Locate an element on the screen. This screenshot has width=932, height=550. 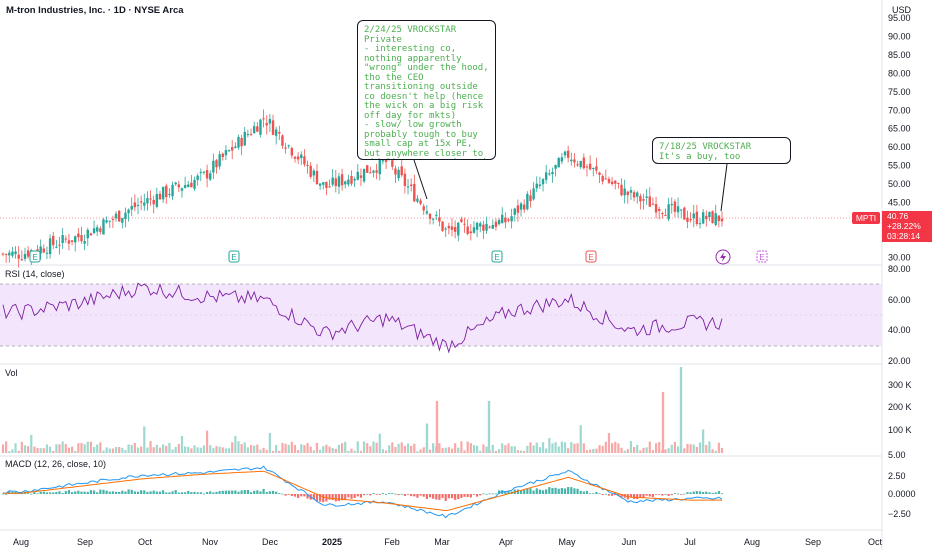
volume-tick-label: 200 K is located at coordinates (900, 407).